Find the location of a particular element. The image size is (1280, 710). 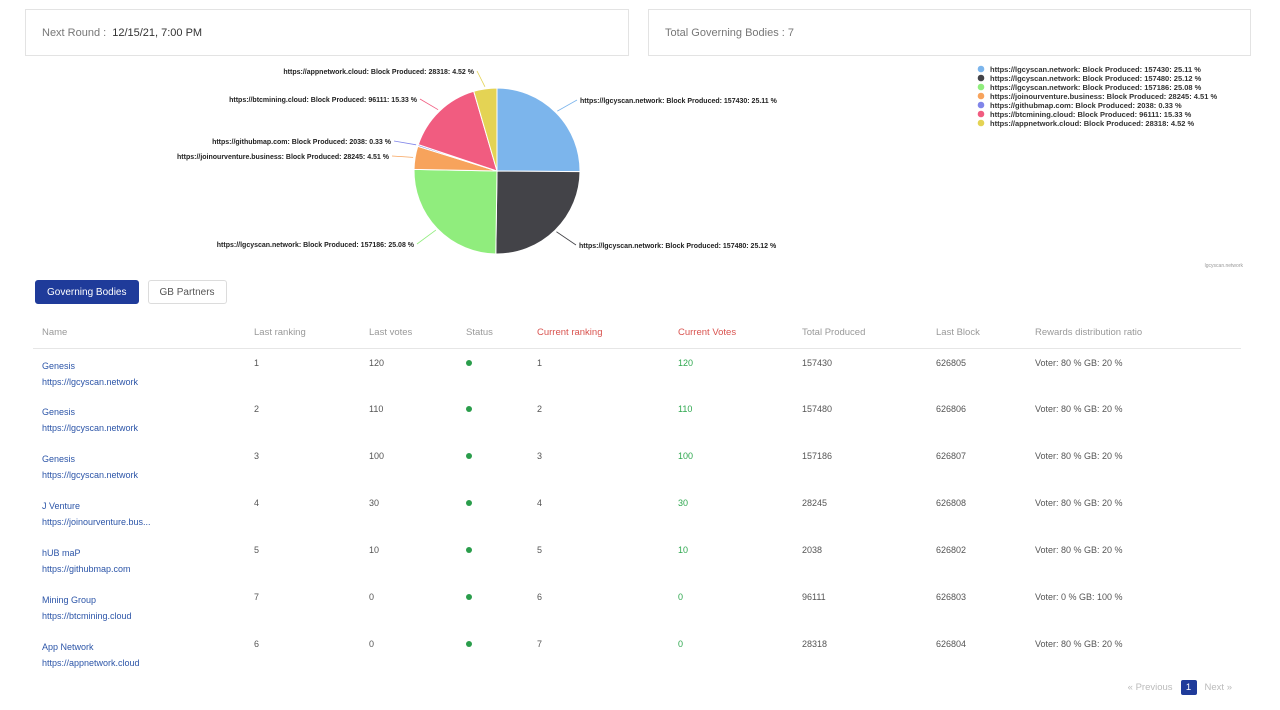

cell-last-ranking: 1 is located at coordinates (302, 371).